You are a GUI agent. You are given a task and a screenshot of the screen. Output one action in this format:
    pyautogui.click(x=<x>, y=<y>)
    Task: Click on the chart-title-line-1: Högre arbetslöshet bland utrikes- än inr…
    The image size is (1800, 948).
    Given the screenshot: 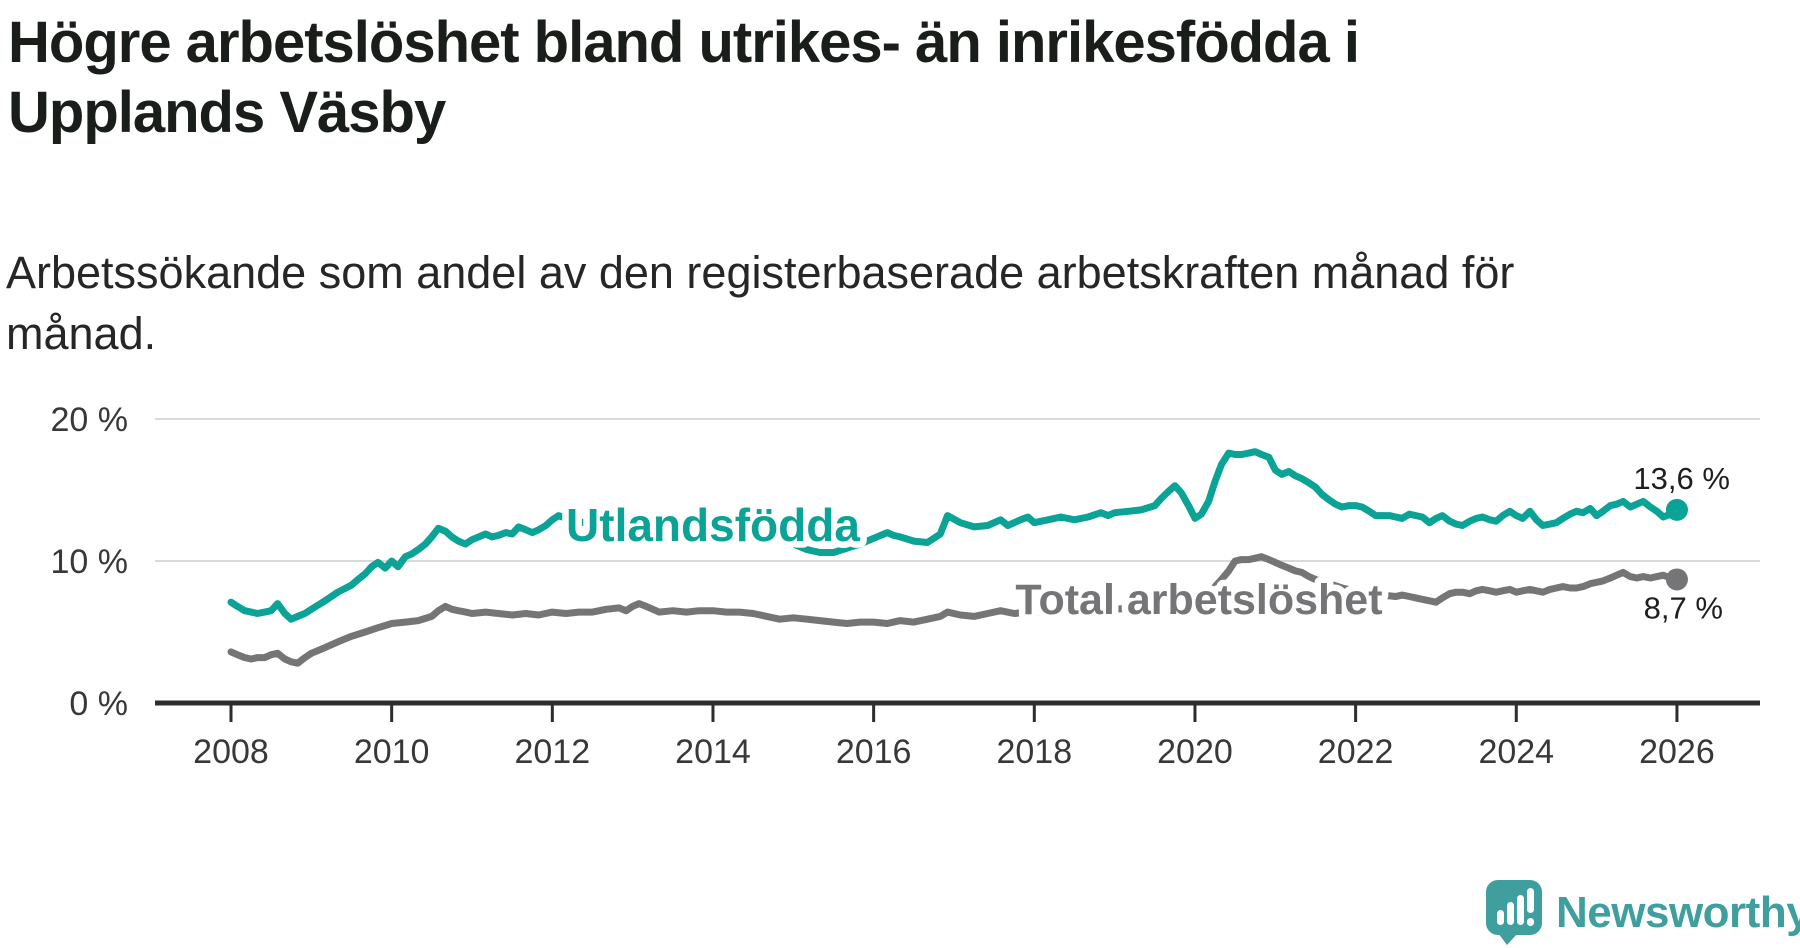 What is the action you would take?
    pyautogui.click(x=684, y=42)
    